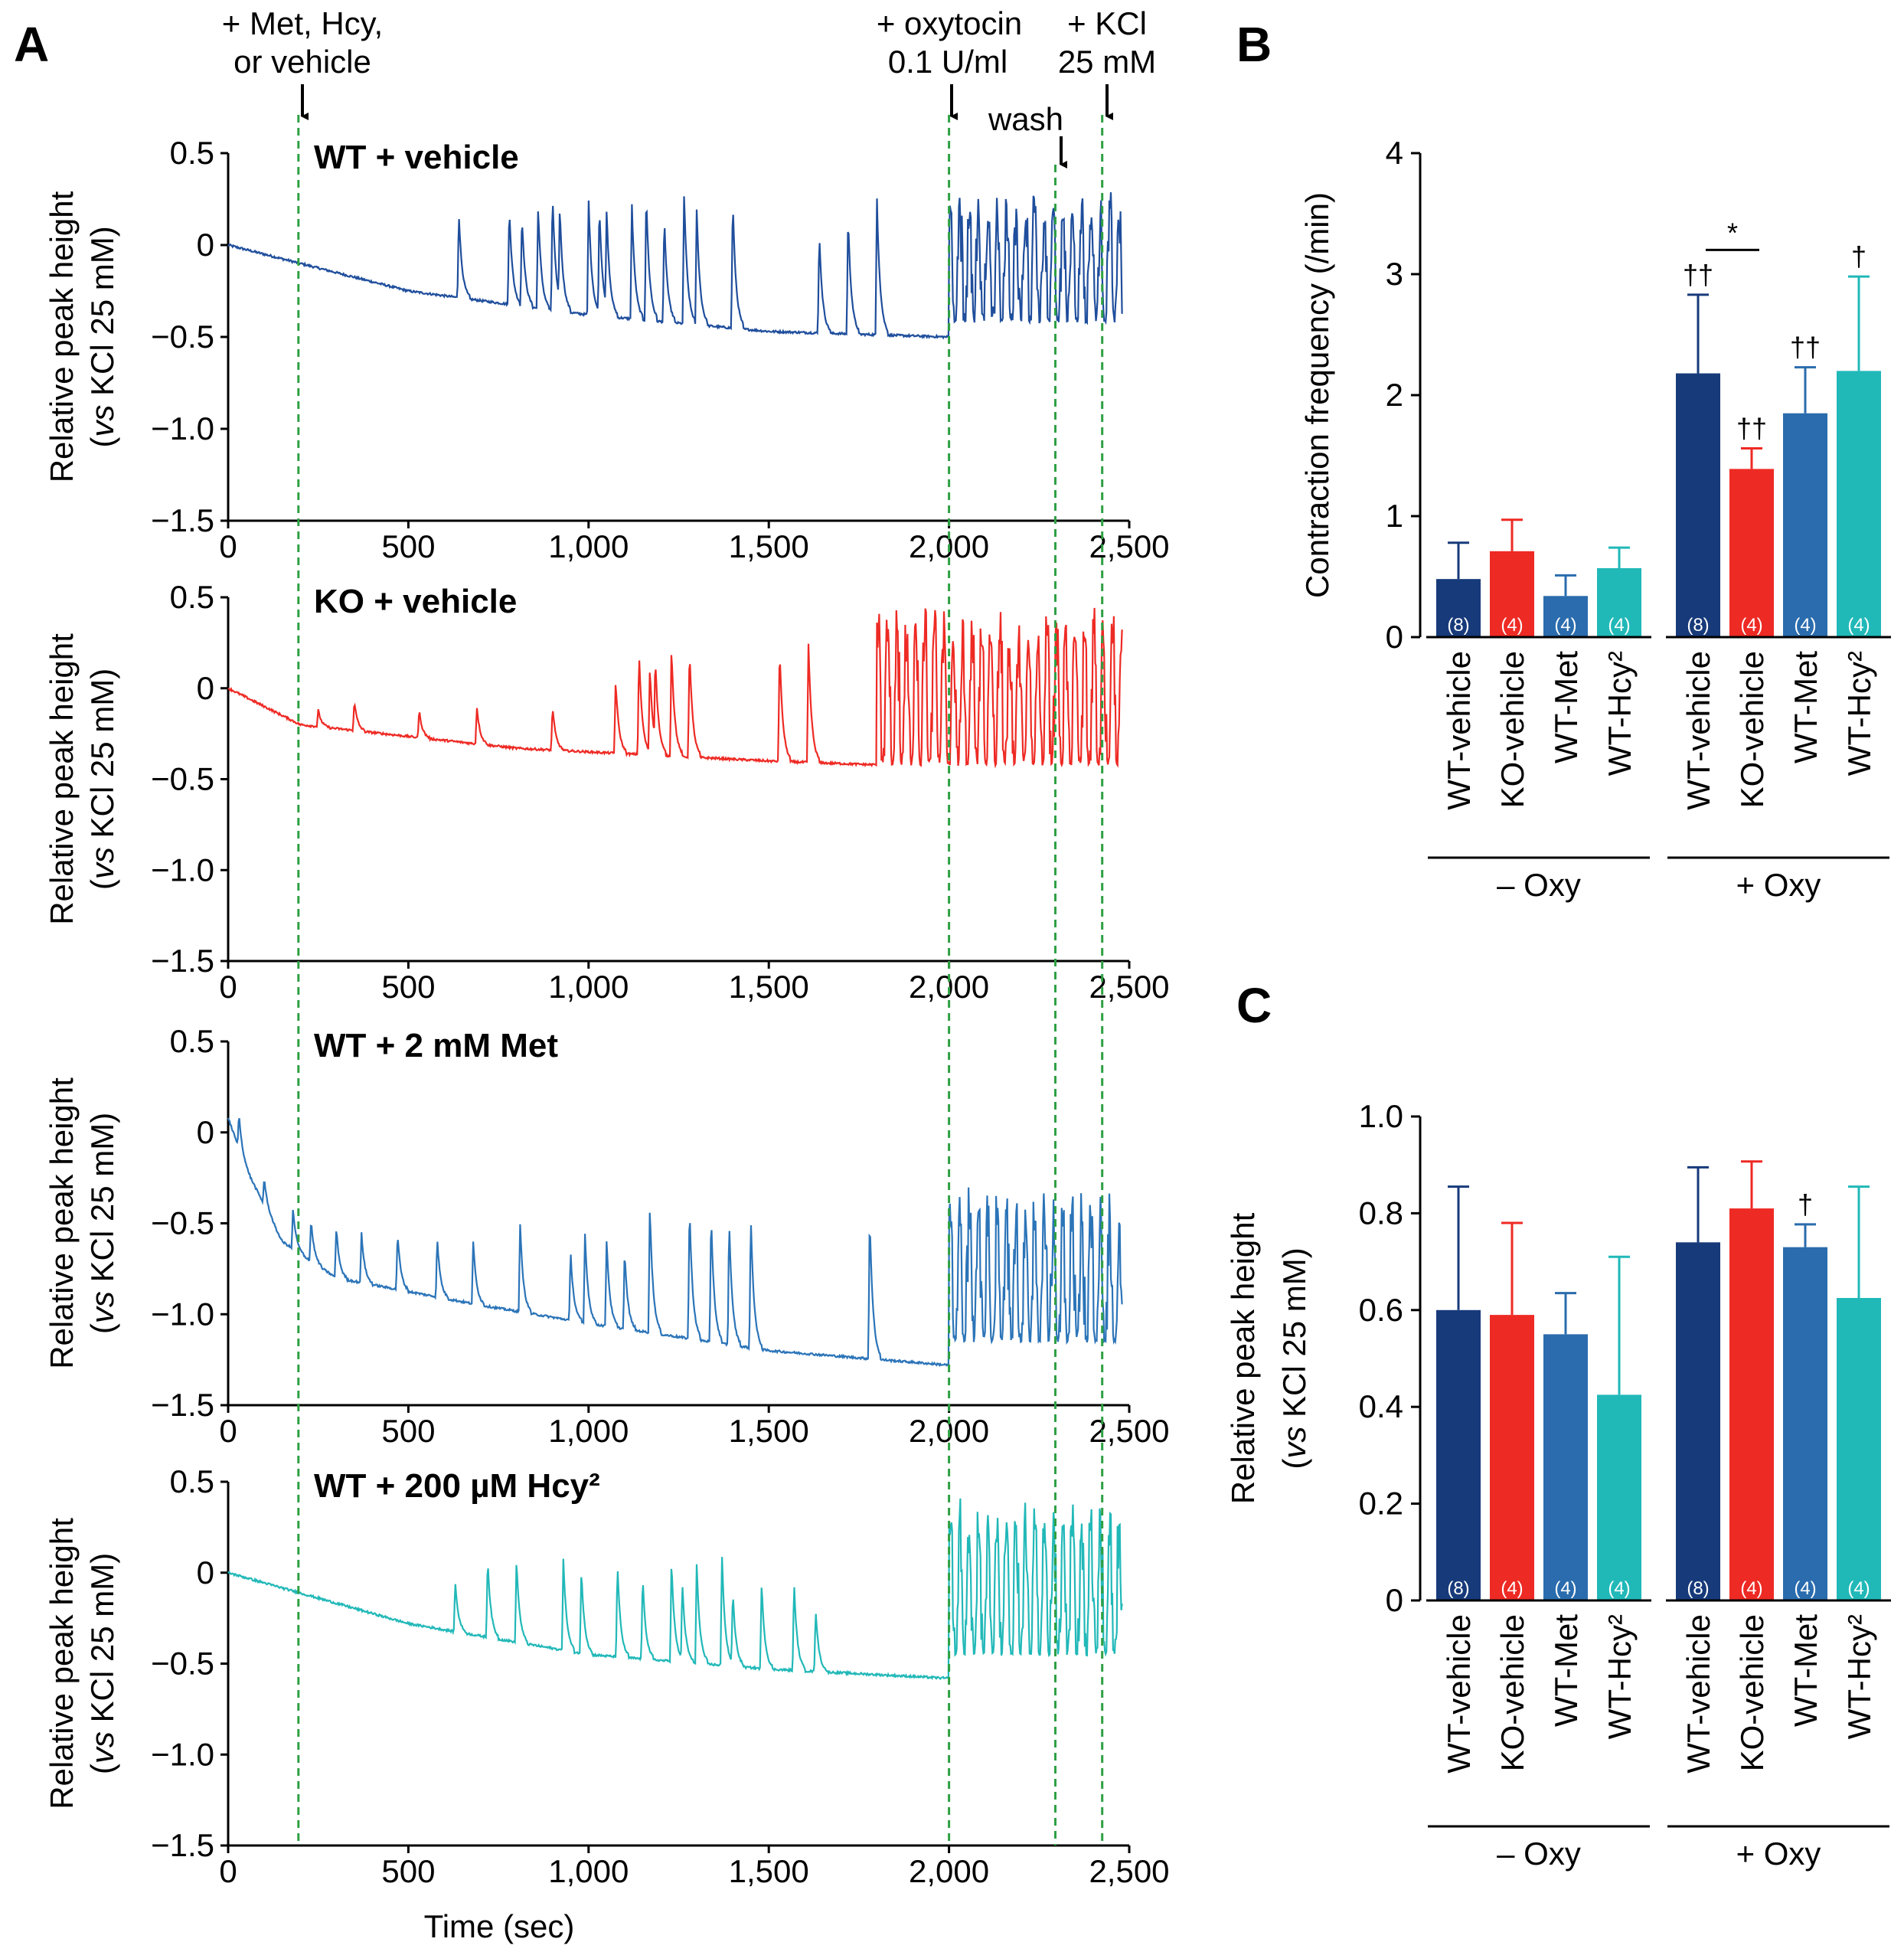 The height and width of the screenshot is (1955, 1904). Describe the element at coordinates (1254, 1005) in the screenshot. I see `panel-c-letter: C` at that location.